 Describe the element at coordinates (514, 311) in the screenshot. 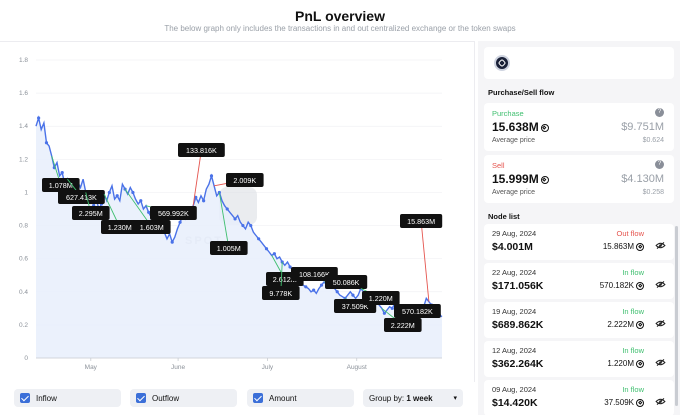

I see `node-date: 19 Aug, 2024` at that location.